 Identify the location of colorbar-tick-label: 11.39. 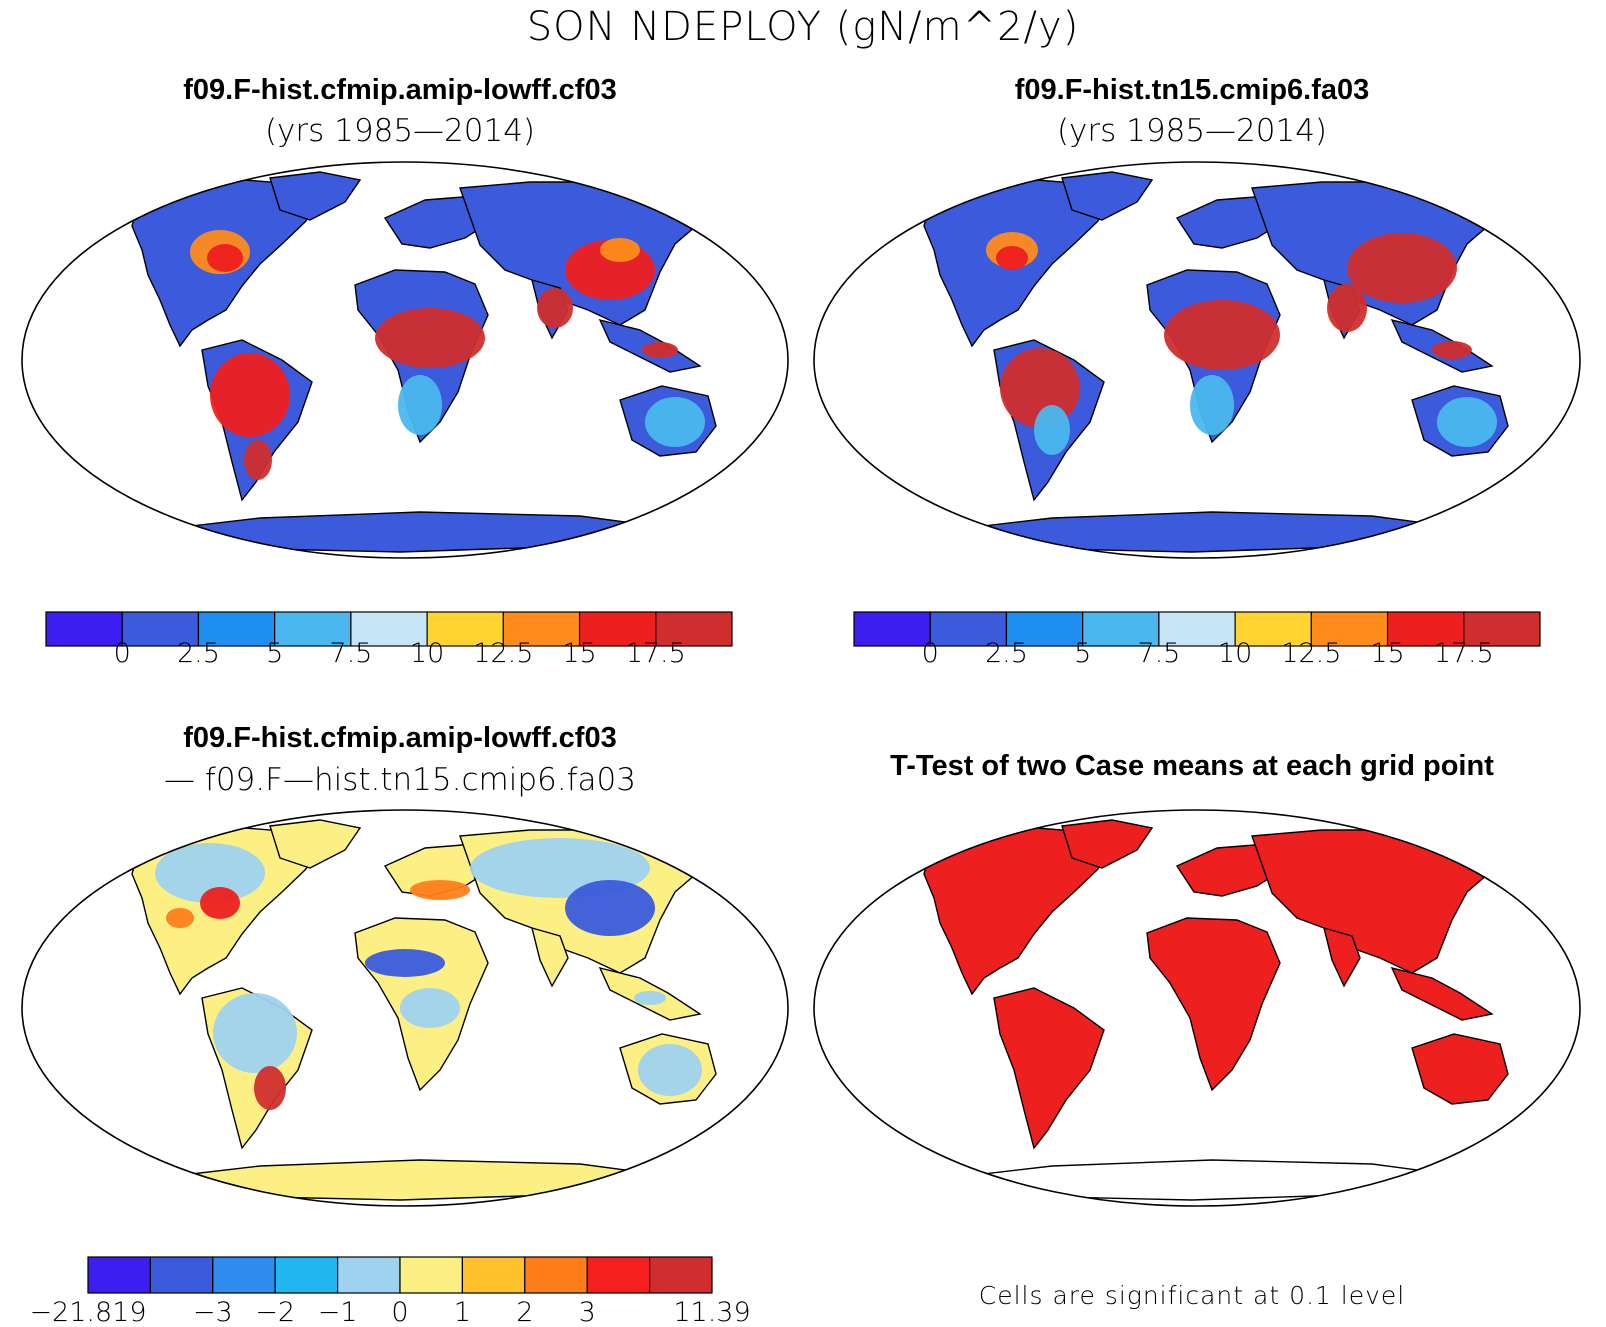
(711, 1312).